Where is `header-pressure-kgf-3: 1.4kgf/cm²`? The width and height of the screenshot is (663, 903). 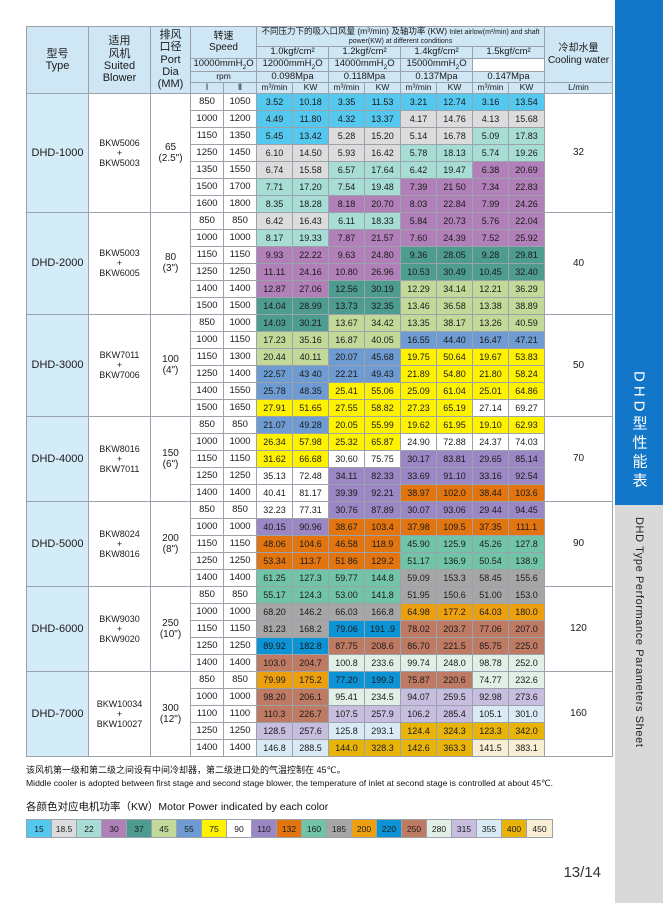 header-pressure-kgf-3: 1.4kgf/cm² is located at coordinates (437, 52).